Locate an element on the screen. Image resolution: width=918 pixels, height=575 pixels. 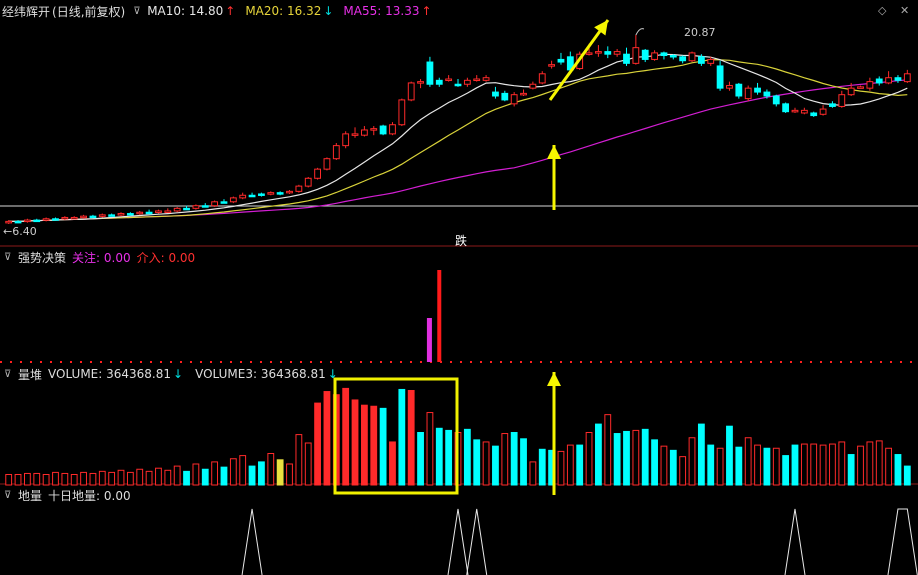
ma10-arrow: ↑ is located at coordinates (230, 11).